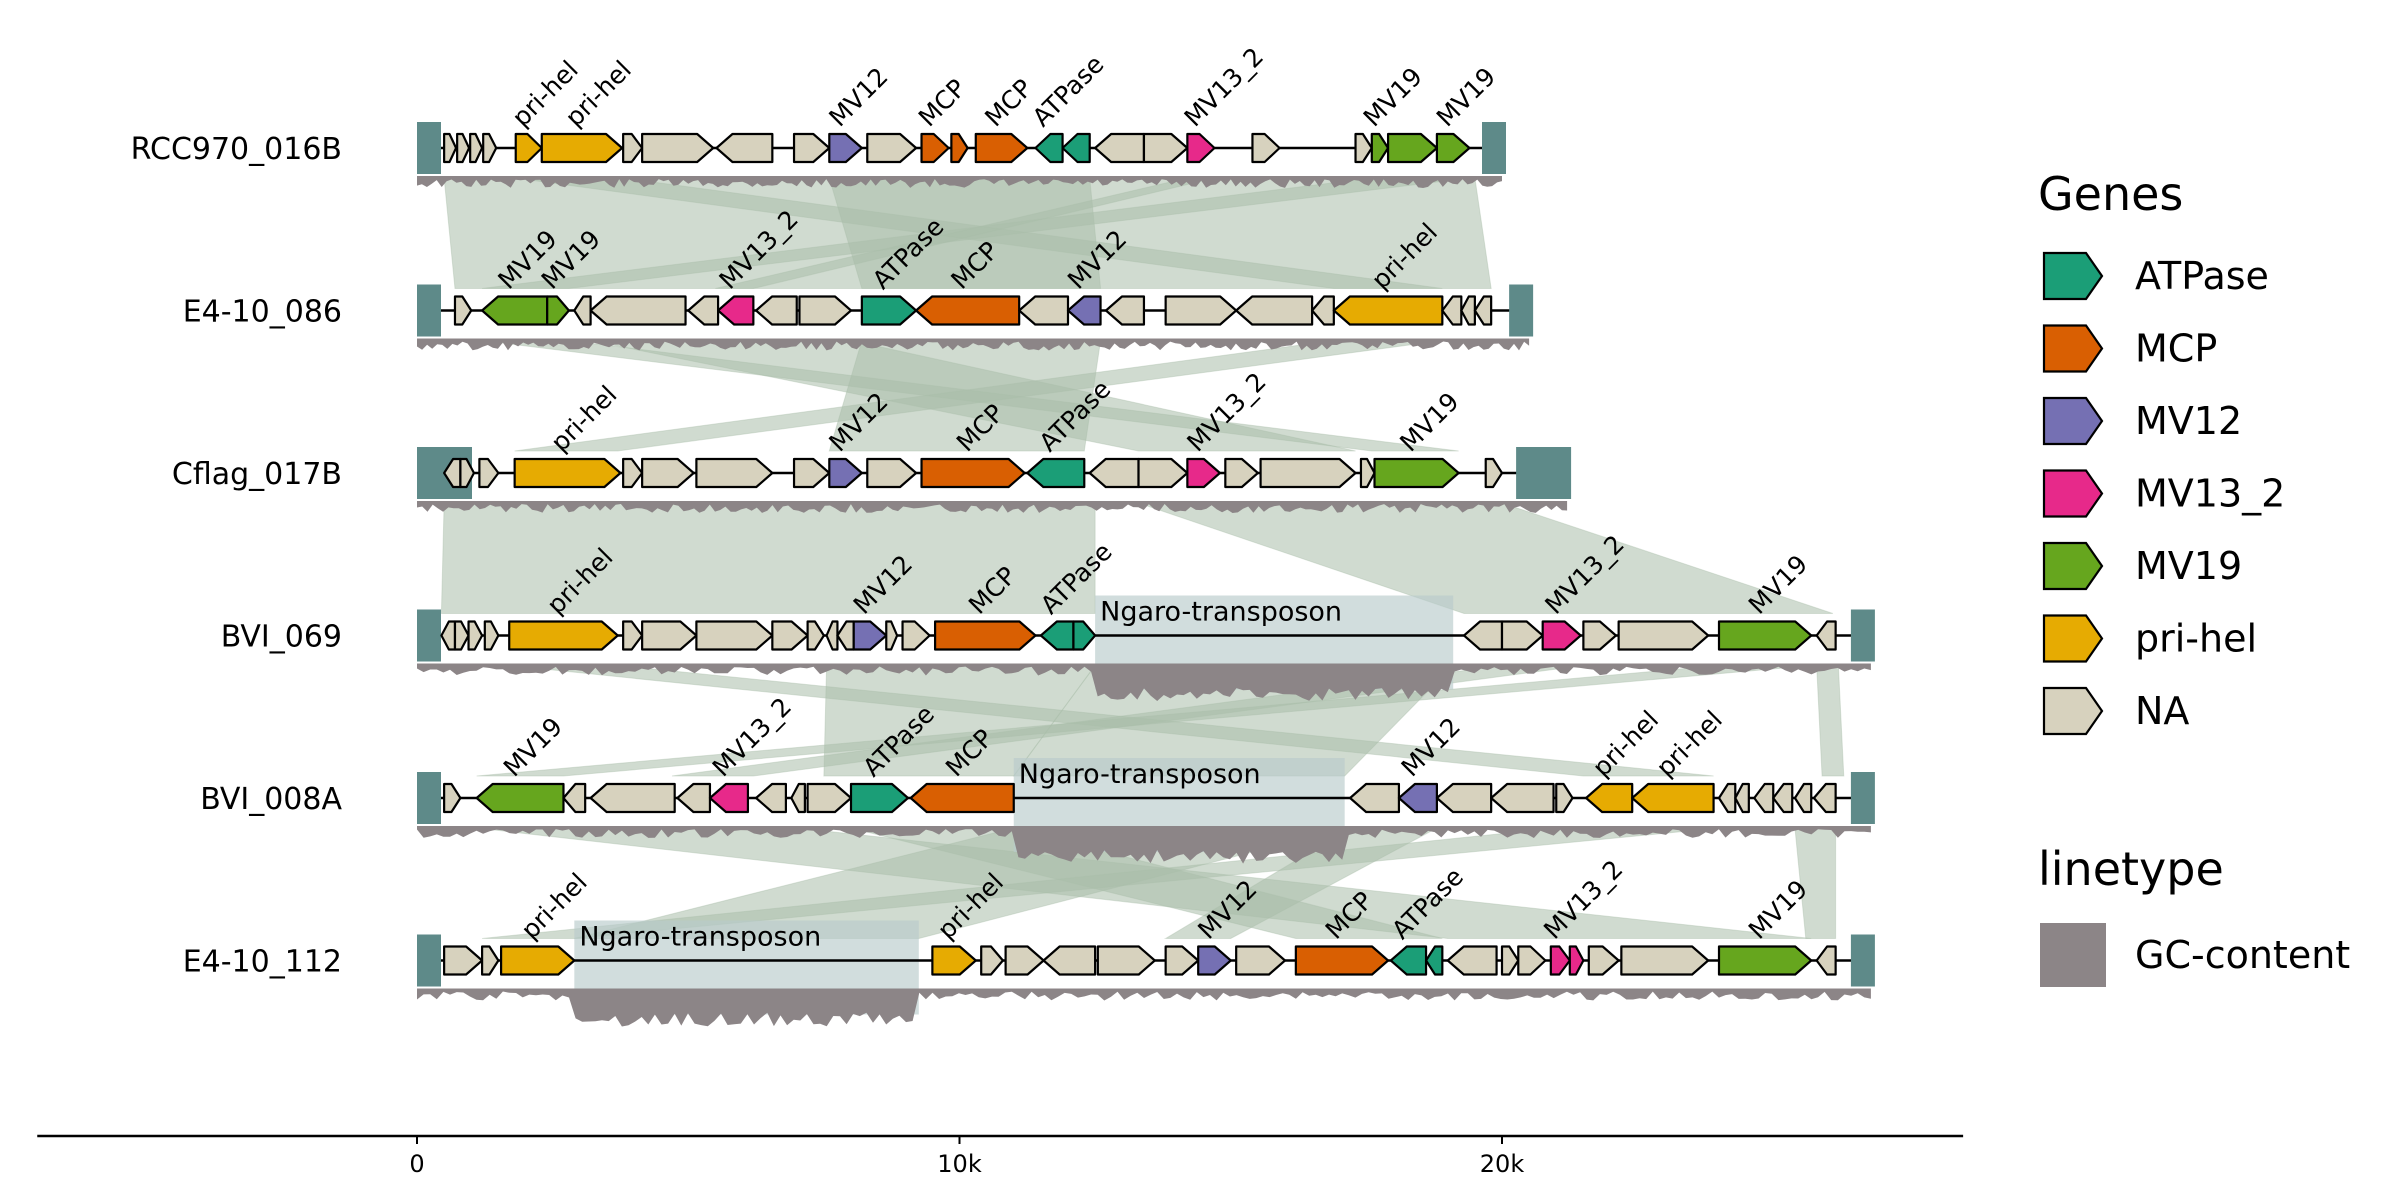 The width and height of the screenshot is (2400, 1200). I want to click on synteny-link, so click(1830, 721).